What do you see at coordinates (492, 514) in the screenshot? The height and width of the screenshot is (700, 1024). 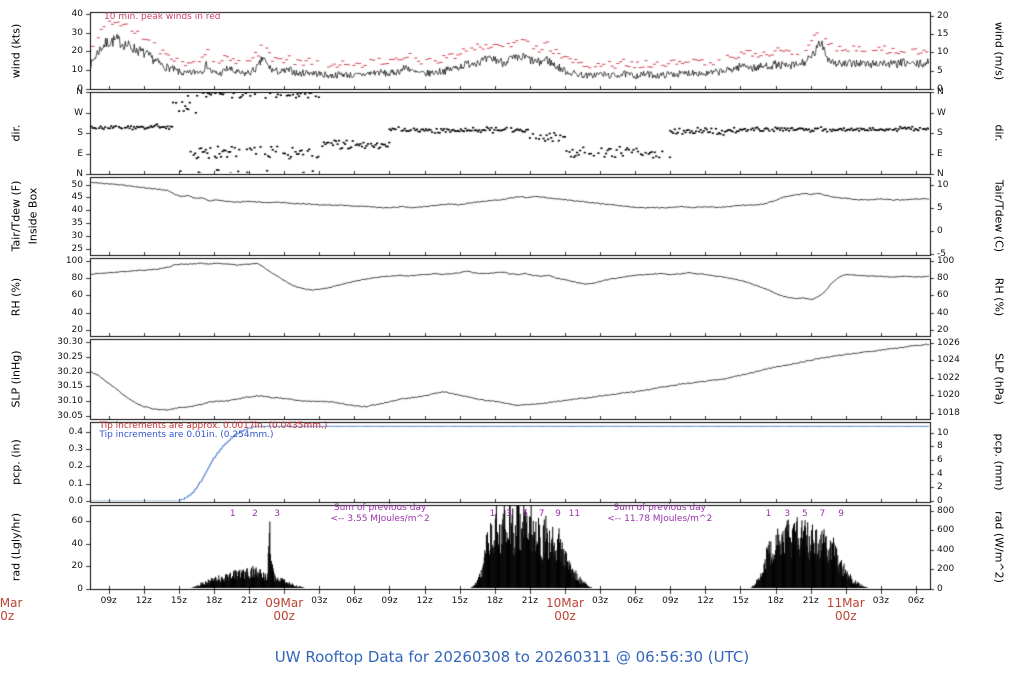 I see `rad-hour-mark-3: 1` at bounding box center [492, 514].